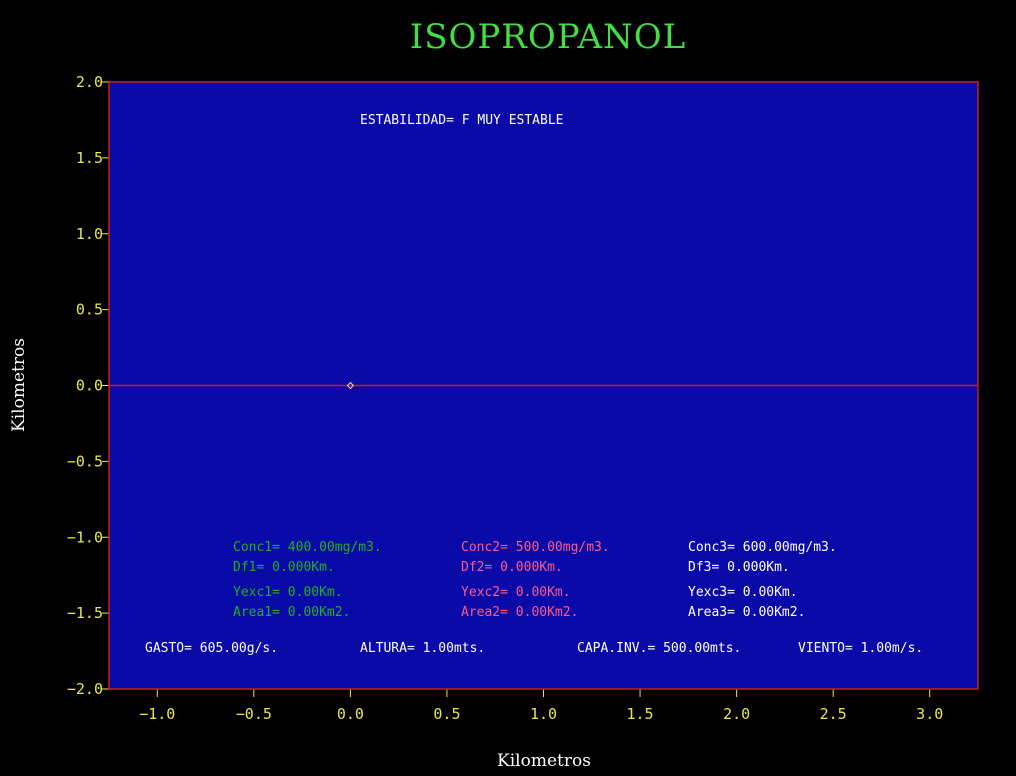 This screenshot has height=776, width=1016. Describe the element at coordinates (254, 714) in the screenshot. I see `x-tick-label: −0.5` at that location.